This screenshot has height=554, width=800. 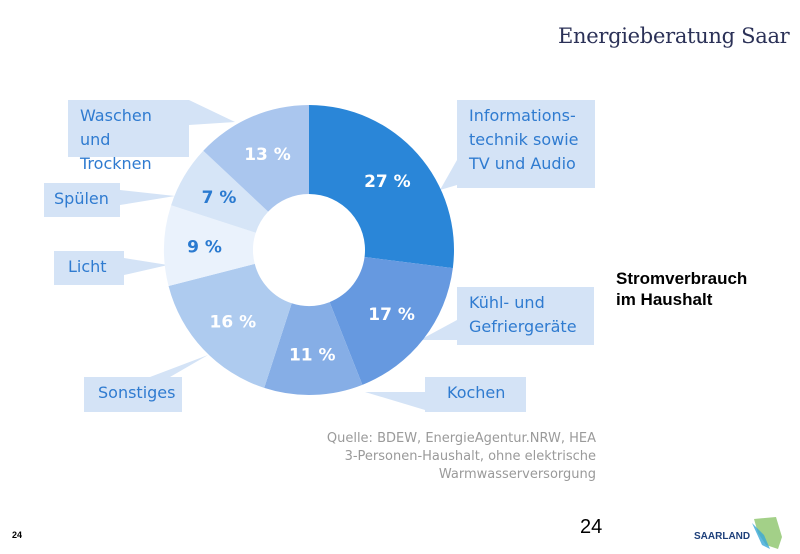 What do you see at coordinates (391, 315) in the screenshot?
I see `slice-value-label: 17 %` at bounding box center [391, 315].